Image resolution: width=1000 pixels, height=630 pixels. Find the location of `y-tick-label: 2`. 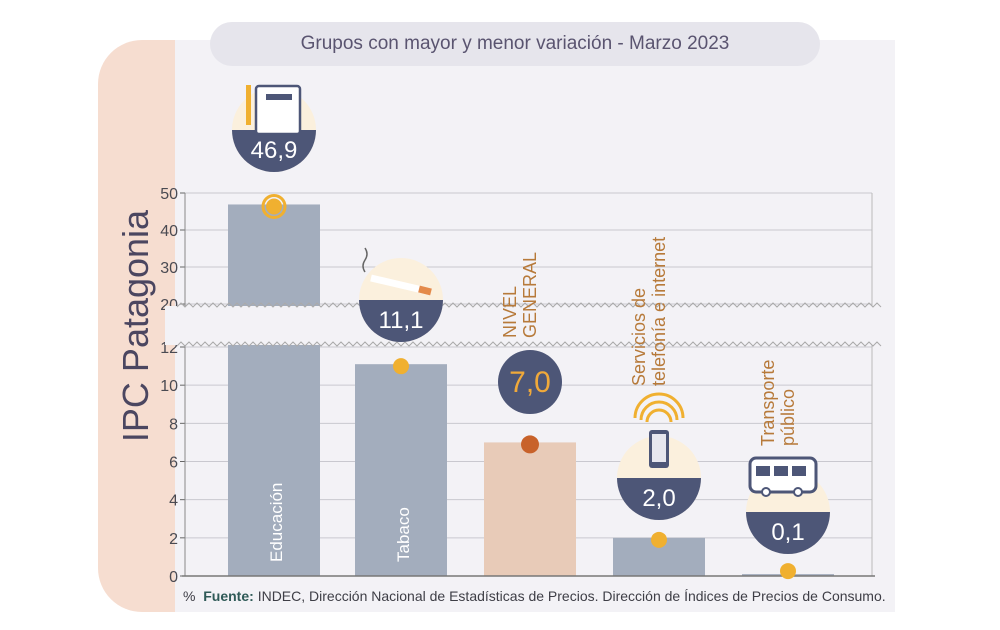

y-tick-label: 2 is located at coordinates (173, 539).